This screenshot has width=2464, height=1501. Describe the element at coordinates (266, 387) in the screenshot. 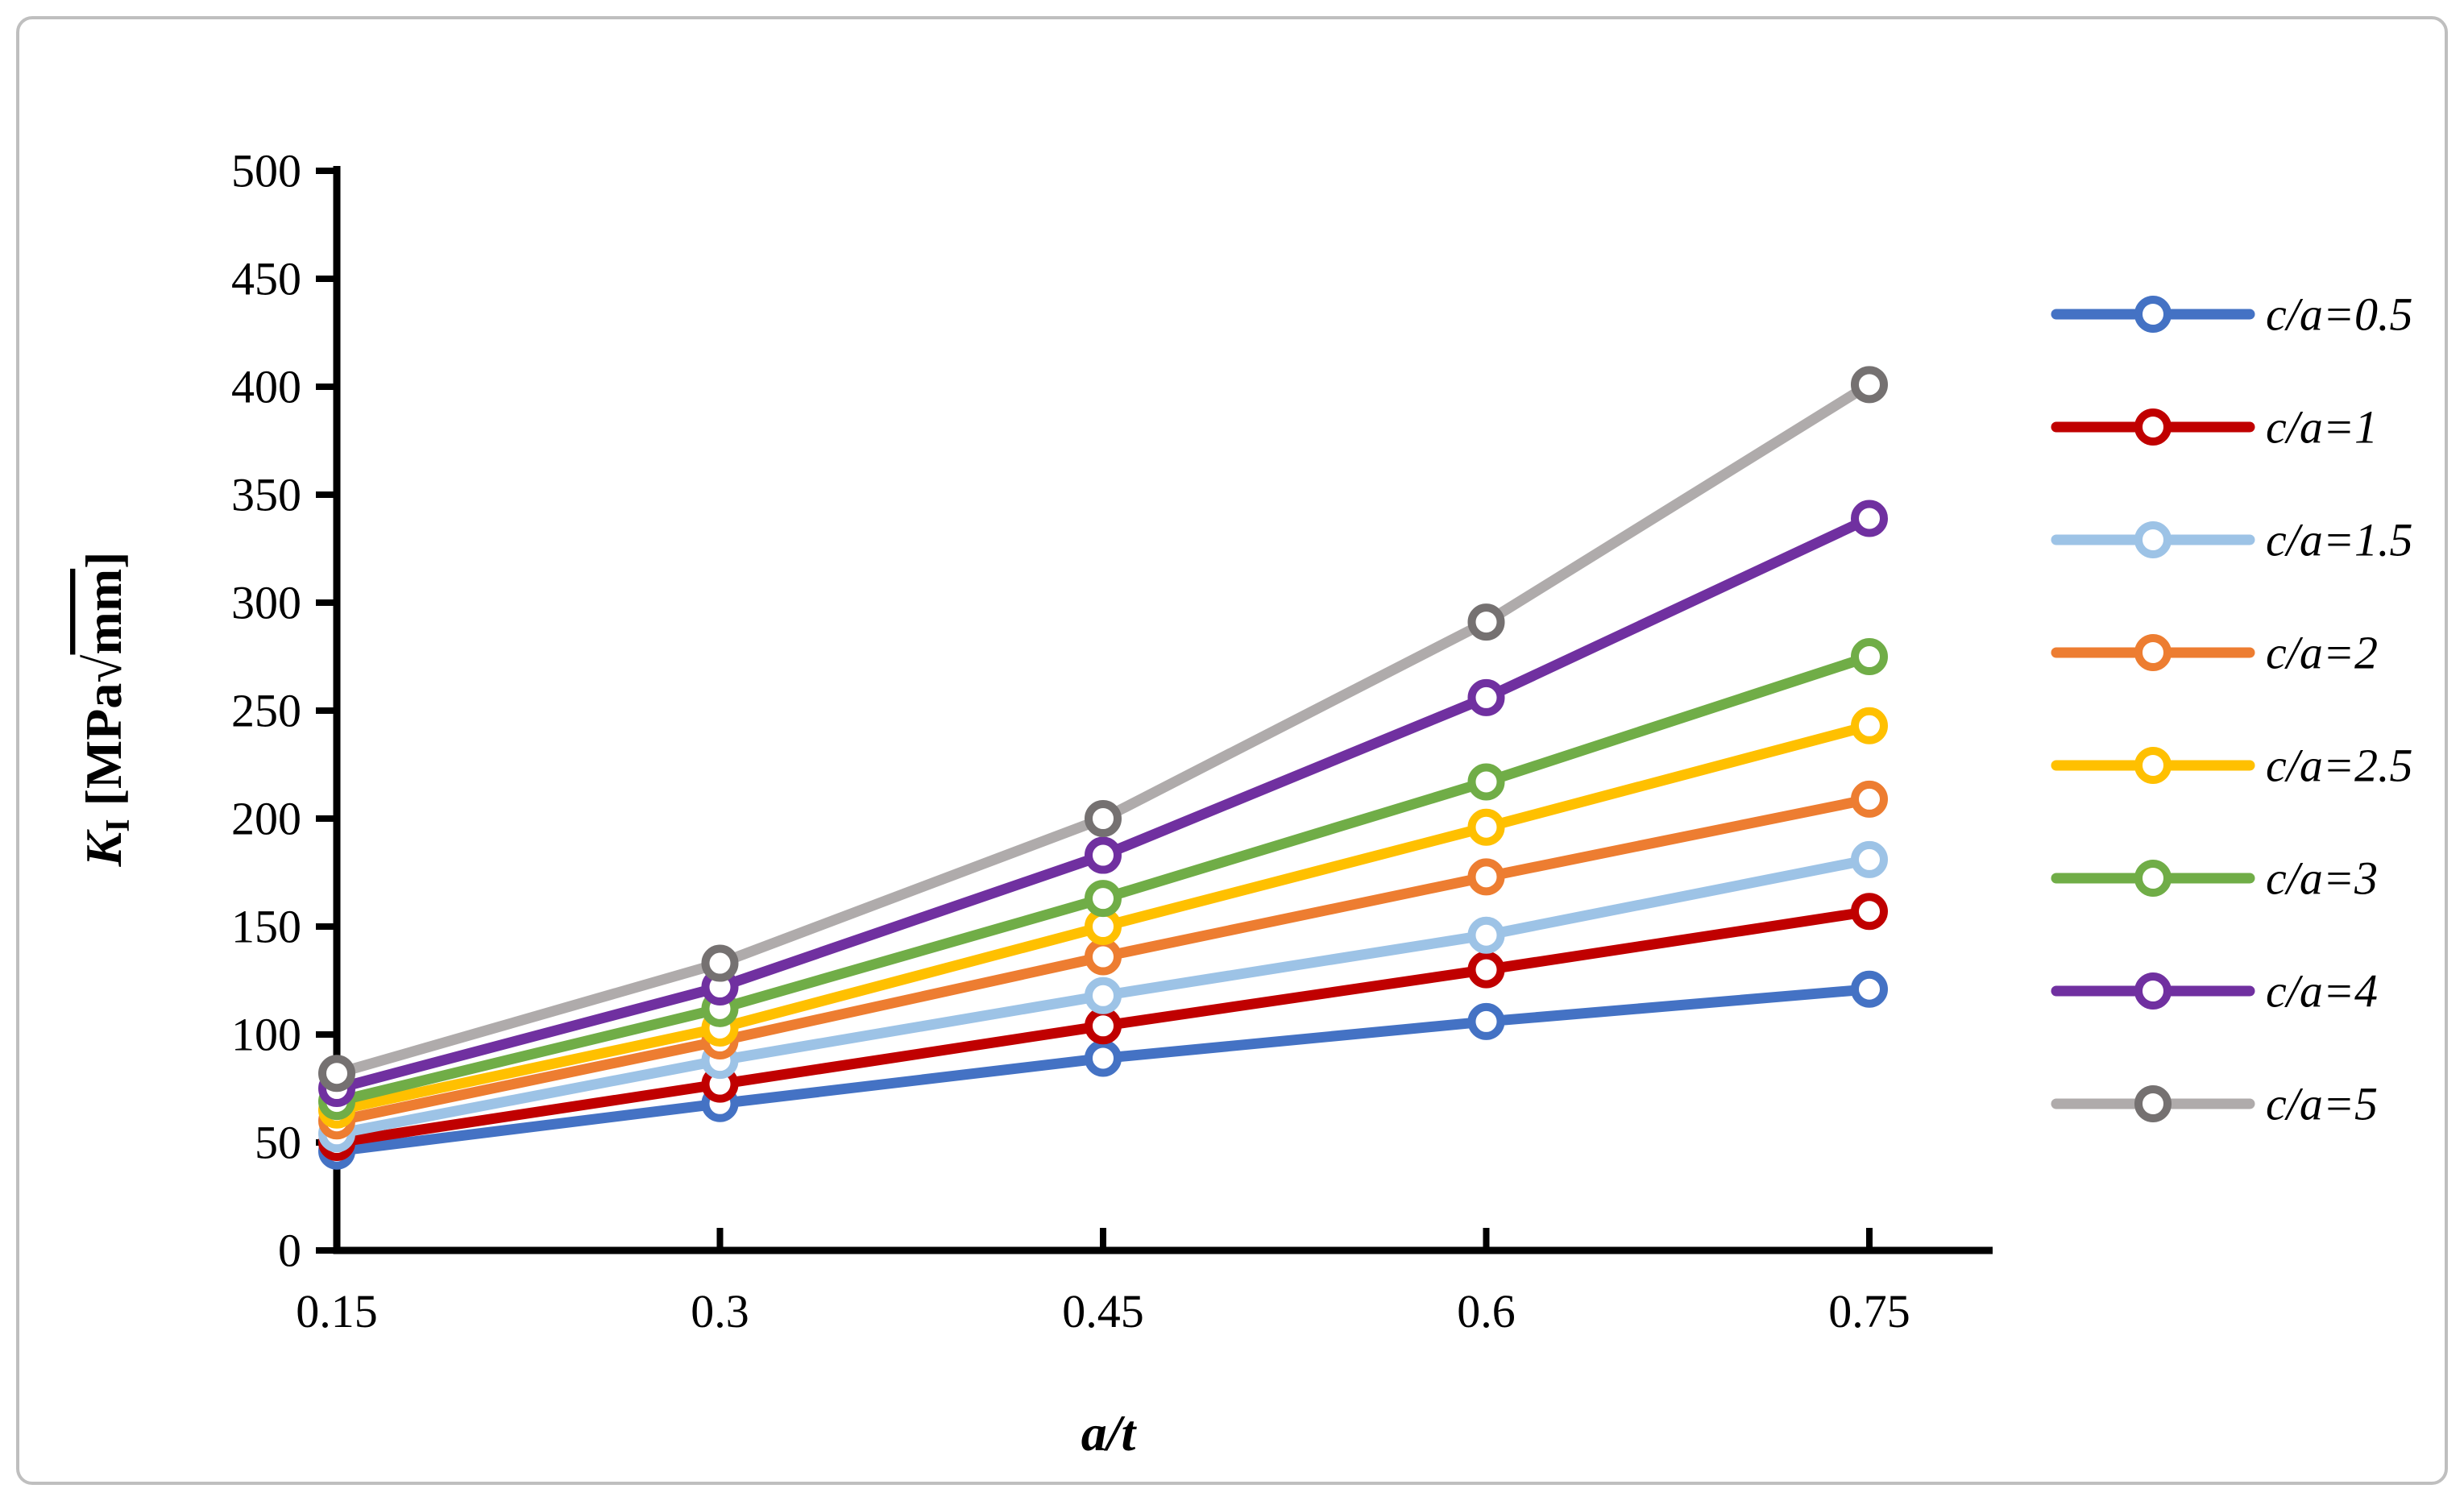

I see `y-tick-label: 400` at that location.